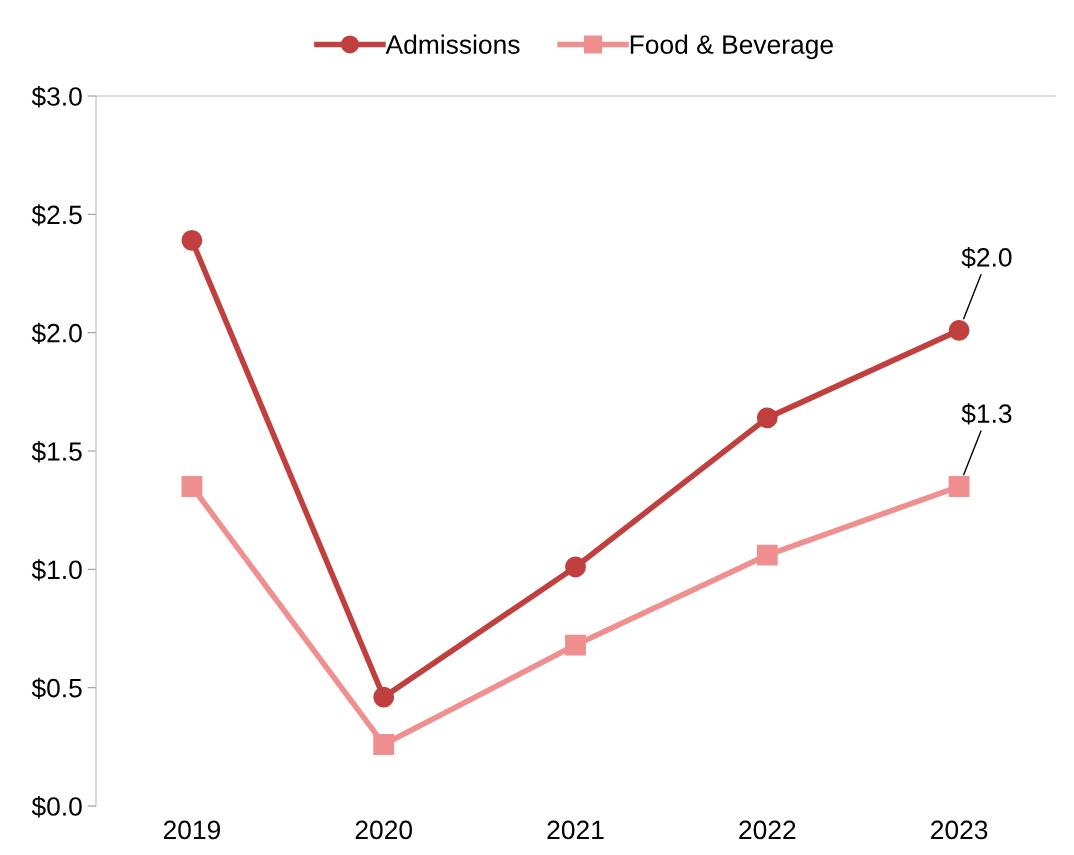 This screenshot has height=855, width=1074. I want to click on x-tick-label: 2022, so click(767, 830).